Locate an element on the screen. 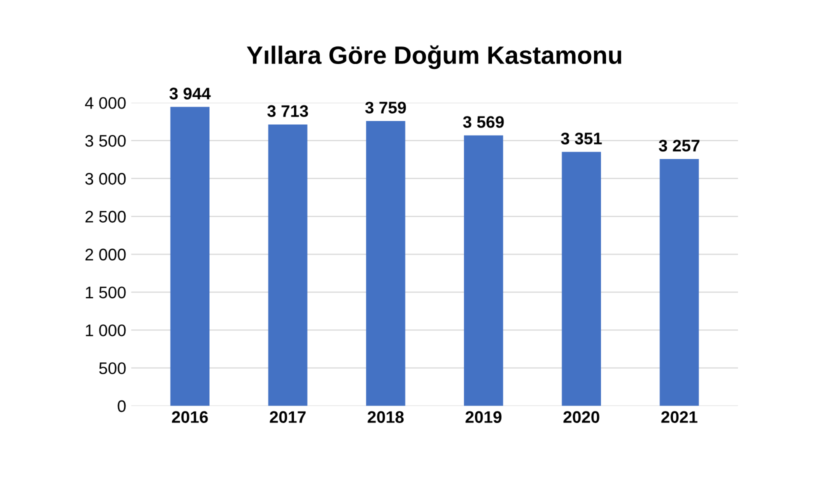 Image resolution: width=820 pixels, height=489 pixels. y-tick-label: 4 000 is located at coordinates (105, 103).